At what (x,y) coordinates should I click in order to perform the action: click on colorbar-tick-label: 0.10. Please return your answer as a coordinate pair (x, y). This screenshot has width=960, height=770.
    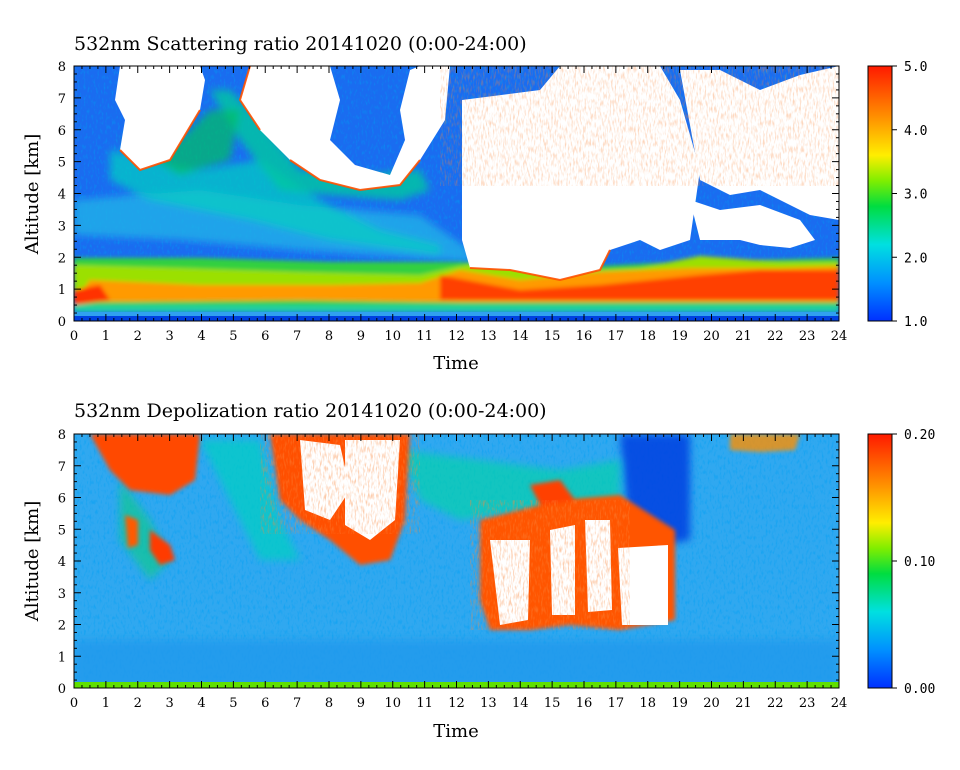
    Looking at the image, I should click on (919, 562).